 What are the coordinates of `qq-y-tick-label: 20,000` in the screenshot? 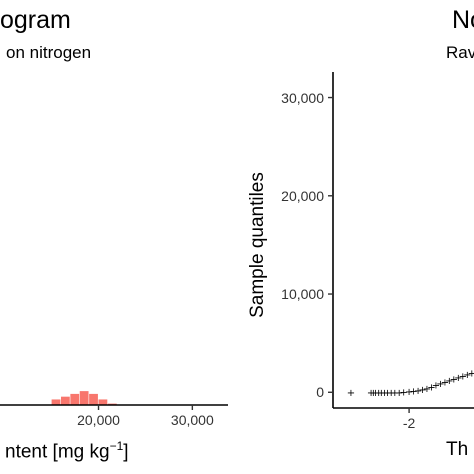 It's located at (302, 195).